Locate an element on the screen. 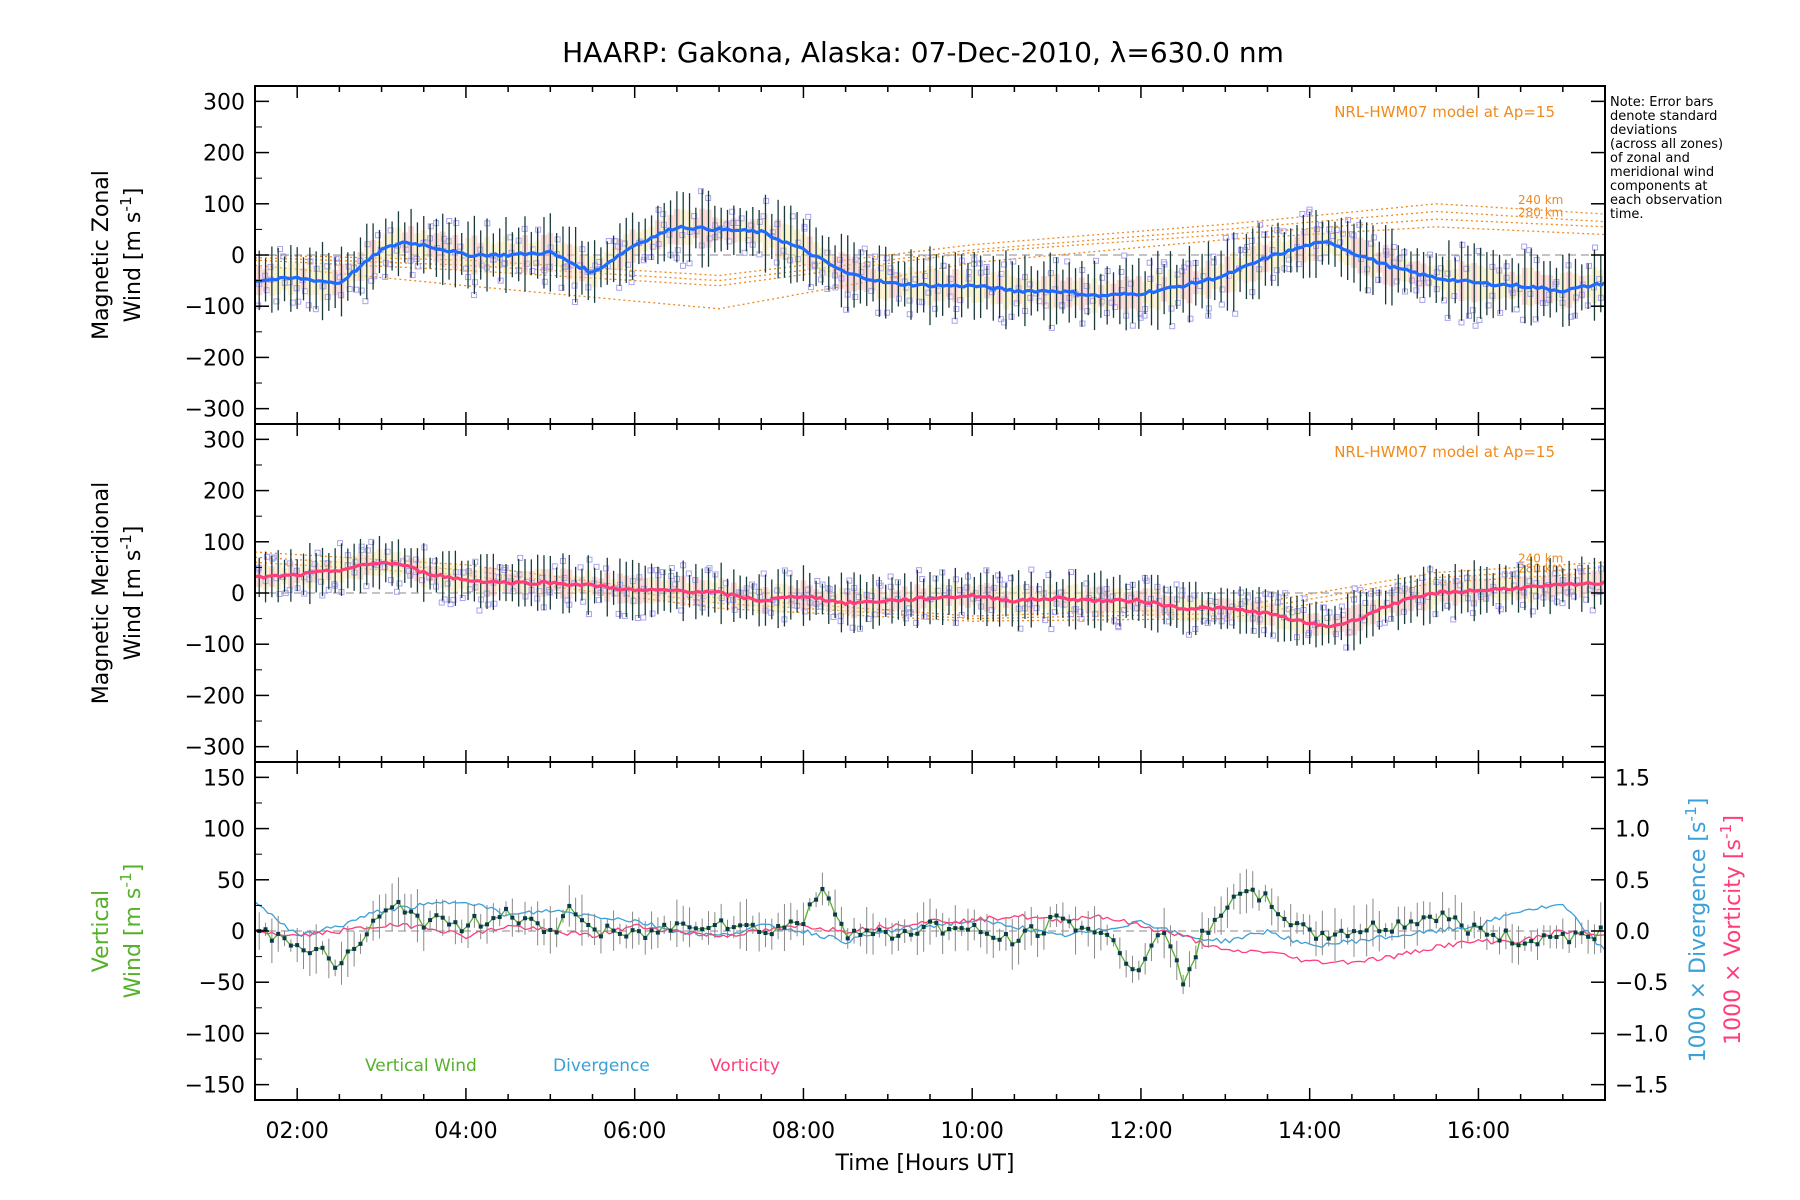 This screenshot has height=1200, width=1800. y-tick-label: 300 is located at coordinates (224, 440).